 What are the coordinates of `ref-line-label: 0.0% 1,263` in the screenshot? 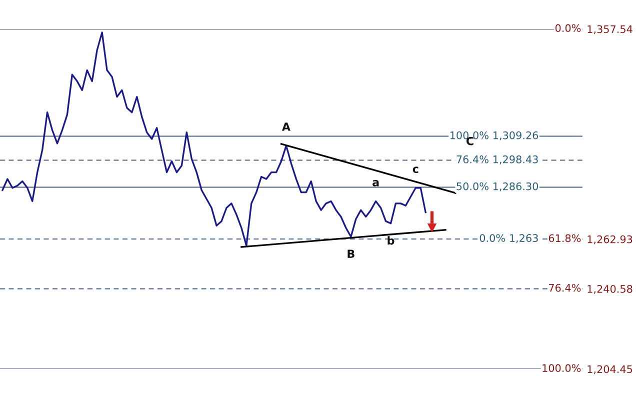 It's located at (509, 239).